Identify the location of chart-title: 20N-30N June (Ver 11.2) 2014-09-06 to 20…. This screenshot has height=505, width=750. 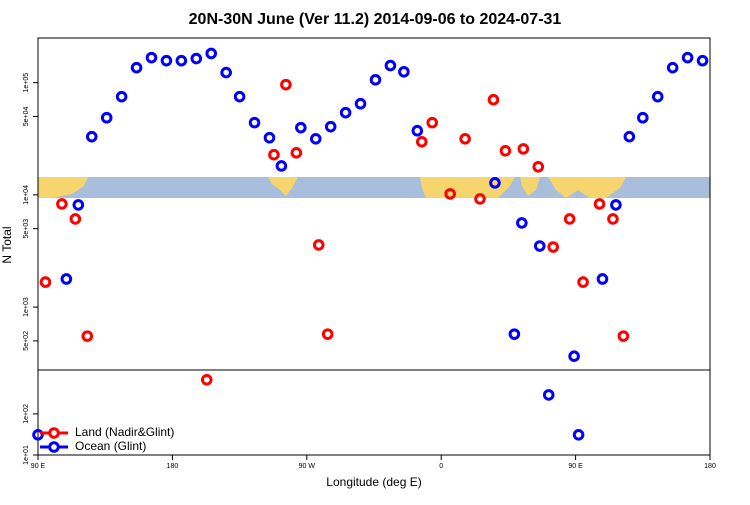
(375, 19).